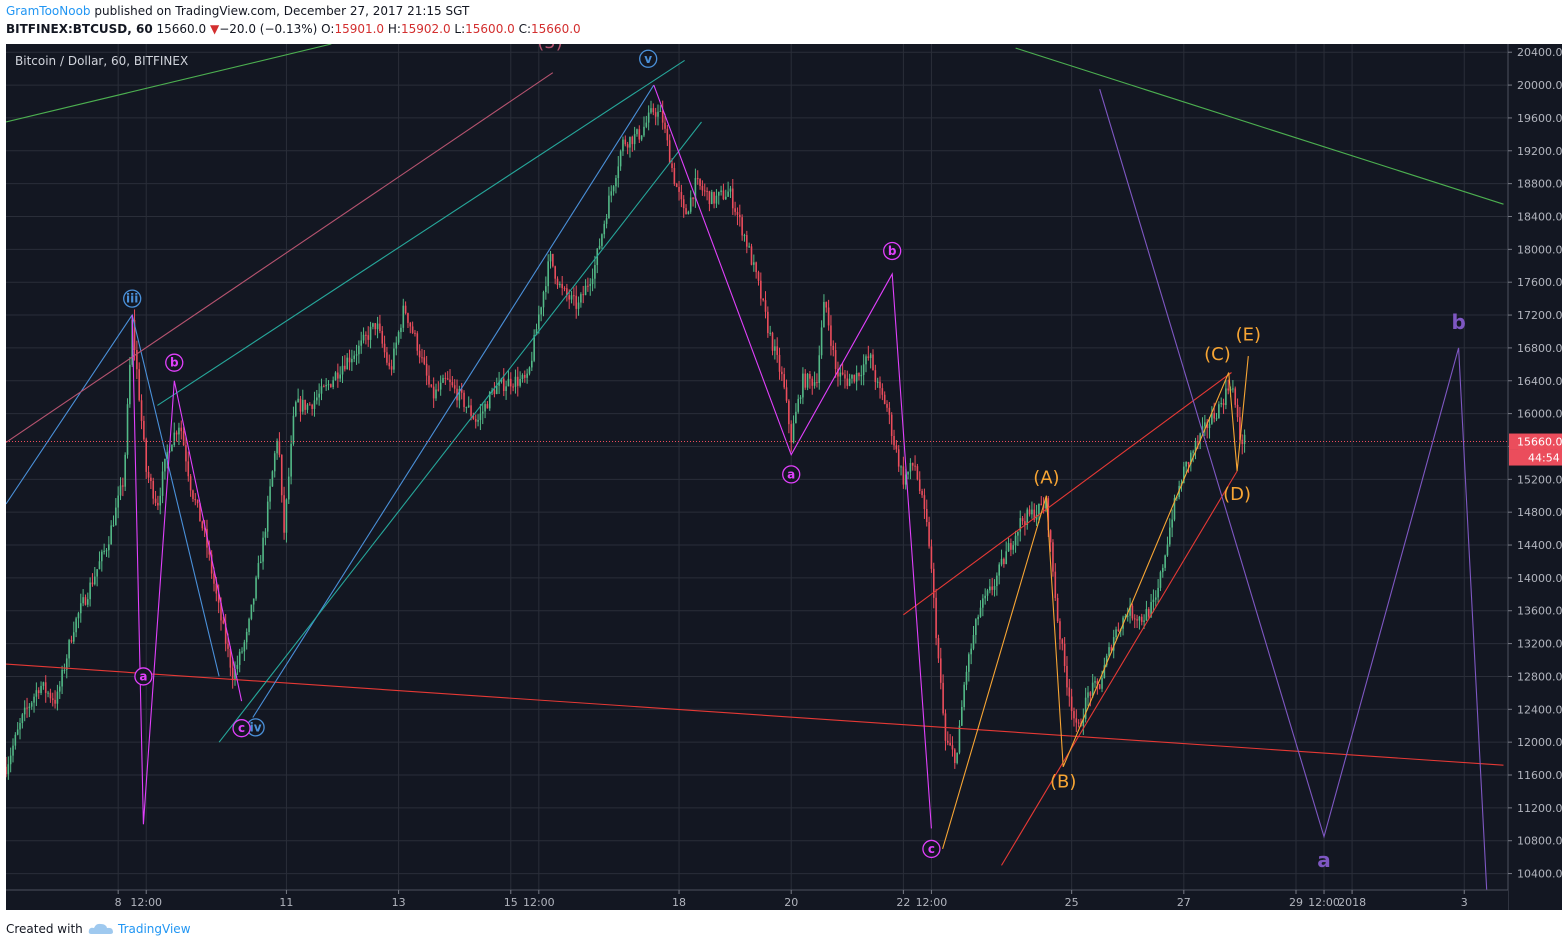  Describe the element at coordinates (48, 11) in the screenshot. I see `author-link: GramTooNoob` at that location.